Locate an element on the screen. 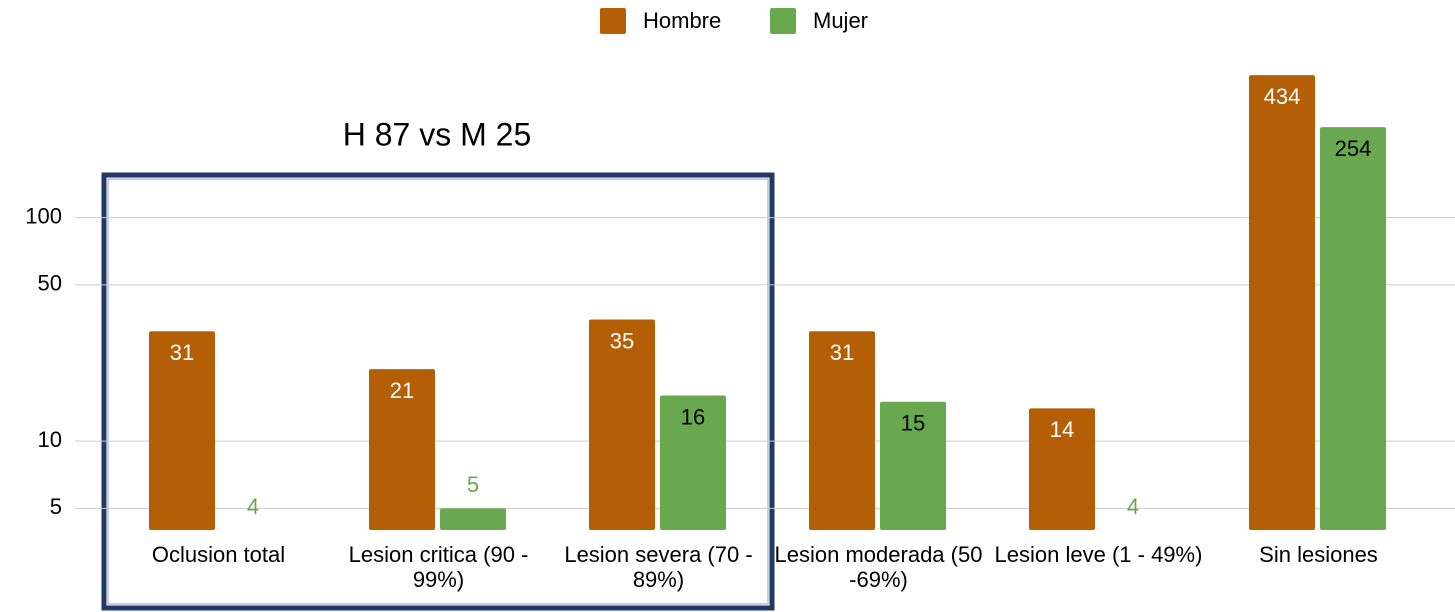 Image resolution: width=1455 pixels, height=612 pixels. x-tick-label: Lesion leve (1 - 49%) is located at coordinates (1098, 554).